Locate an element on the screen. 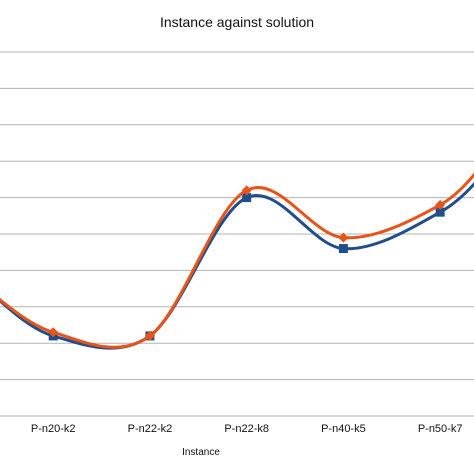 Image resolution: width=474 pixels, height=474 pixels. chart-title: Instance against solution is located at coordinates (237, 22).